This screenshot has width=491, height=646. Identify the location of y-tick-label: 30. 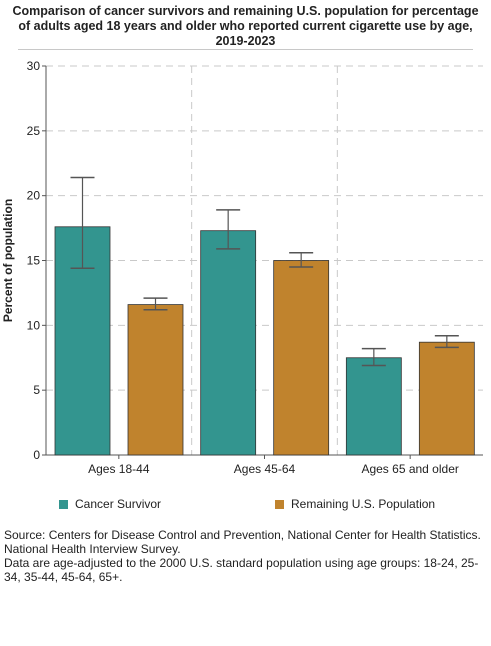
(34, 66).